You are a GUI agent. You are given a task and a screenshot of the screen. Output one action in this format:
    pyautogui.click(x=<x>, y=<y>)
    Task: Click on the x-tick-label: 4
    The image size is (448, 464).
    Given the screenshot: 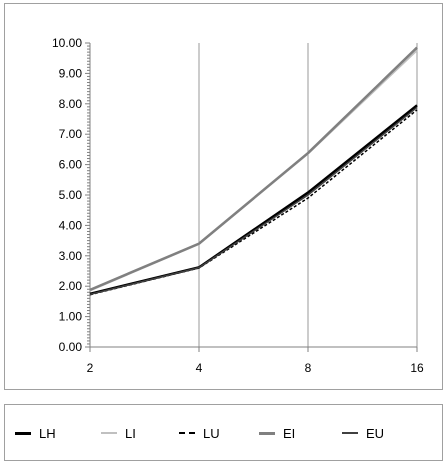 What is the action you would take?
    pyautogui.click(x=199, y=368)
    